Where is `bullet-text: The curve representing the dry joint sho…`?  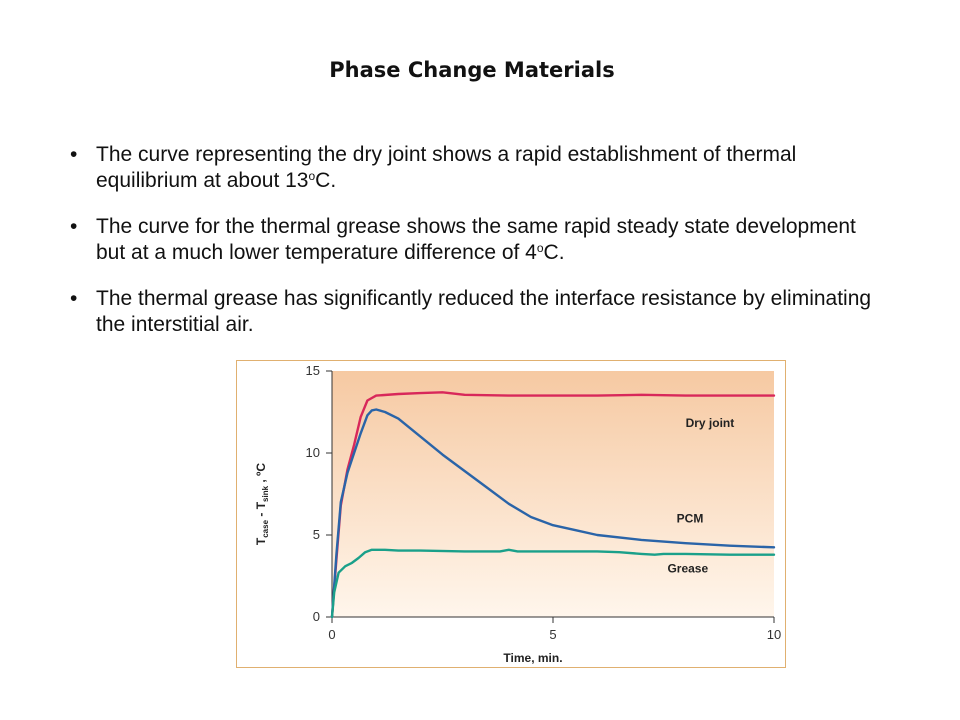
bullet-text: The curve representing the dry joint sho… is located at coordinates (446, 167).